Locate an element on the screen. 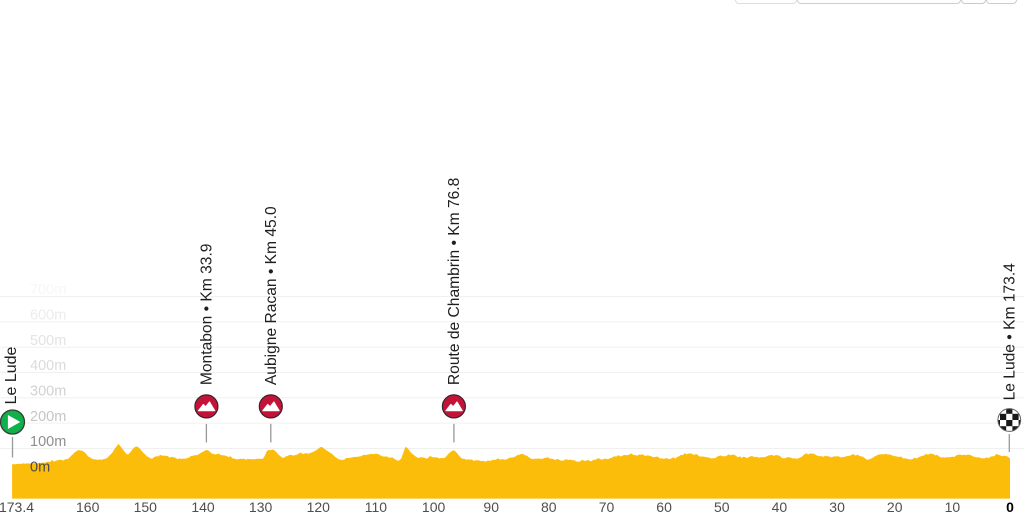  svg-text: 0m is located at coordinates (40, 468).